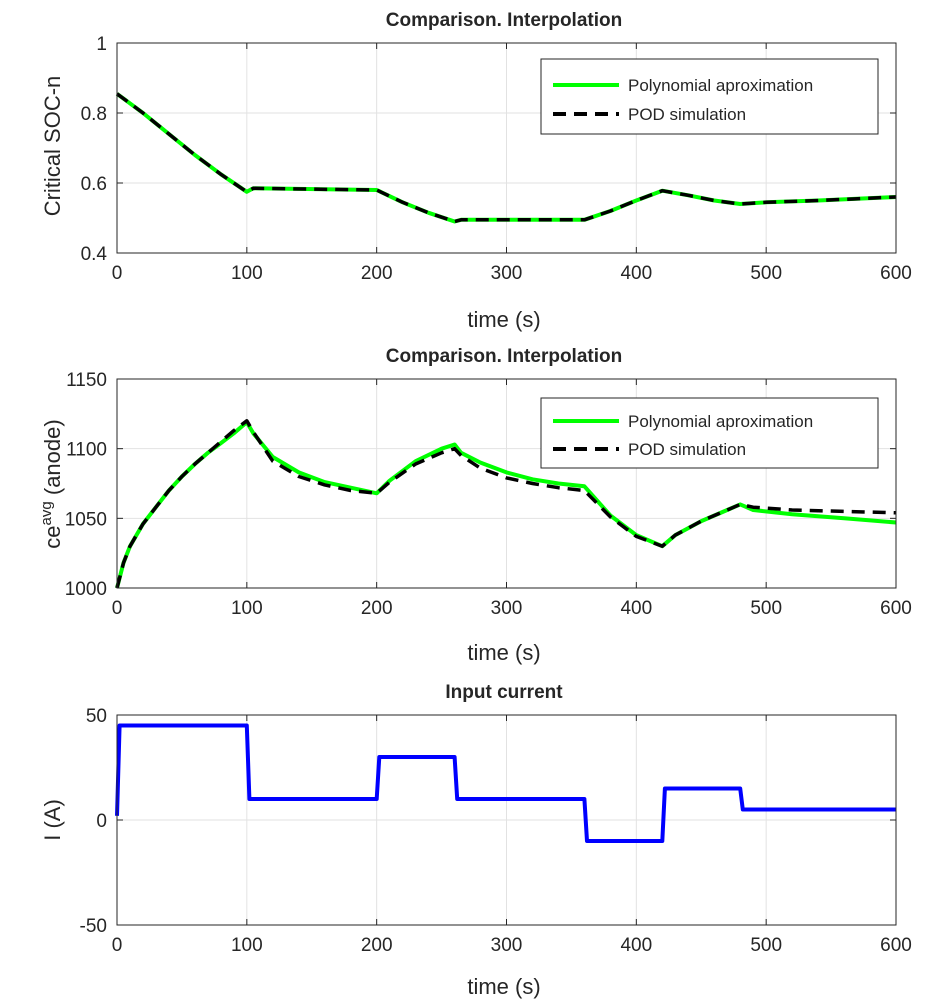 This screenshot has height=1004, width=932. Describe the element at coordinates (52, 820) in the screenshot. I see `chart-3-ylabel: I (A)` at that location.